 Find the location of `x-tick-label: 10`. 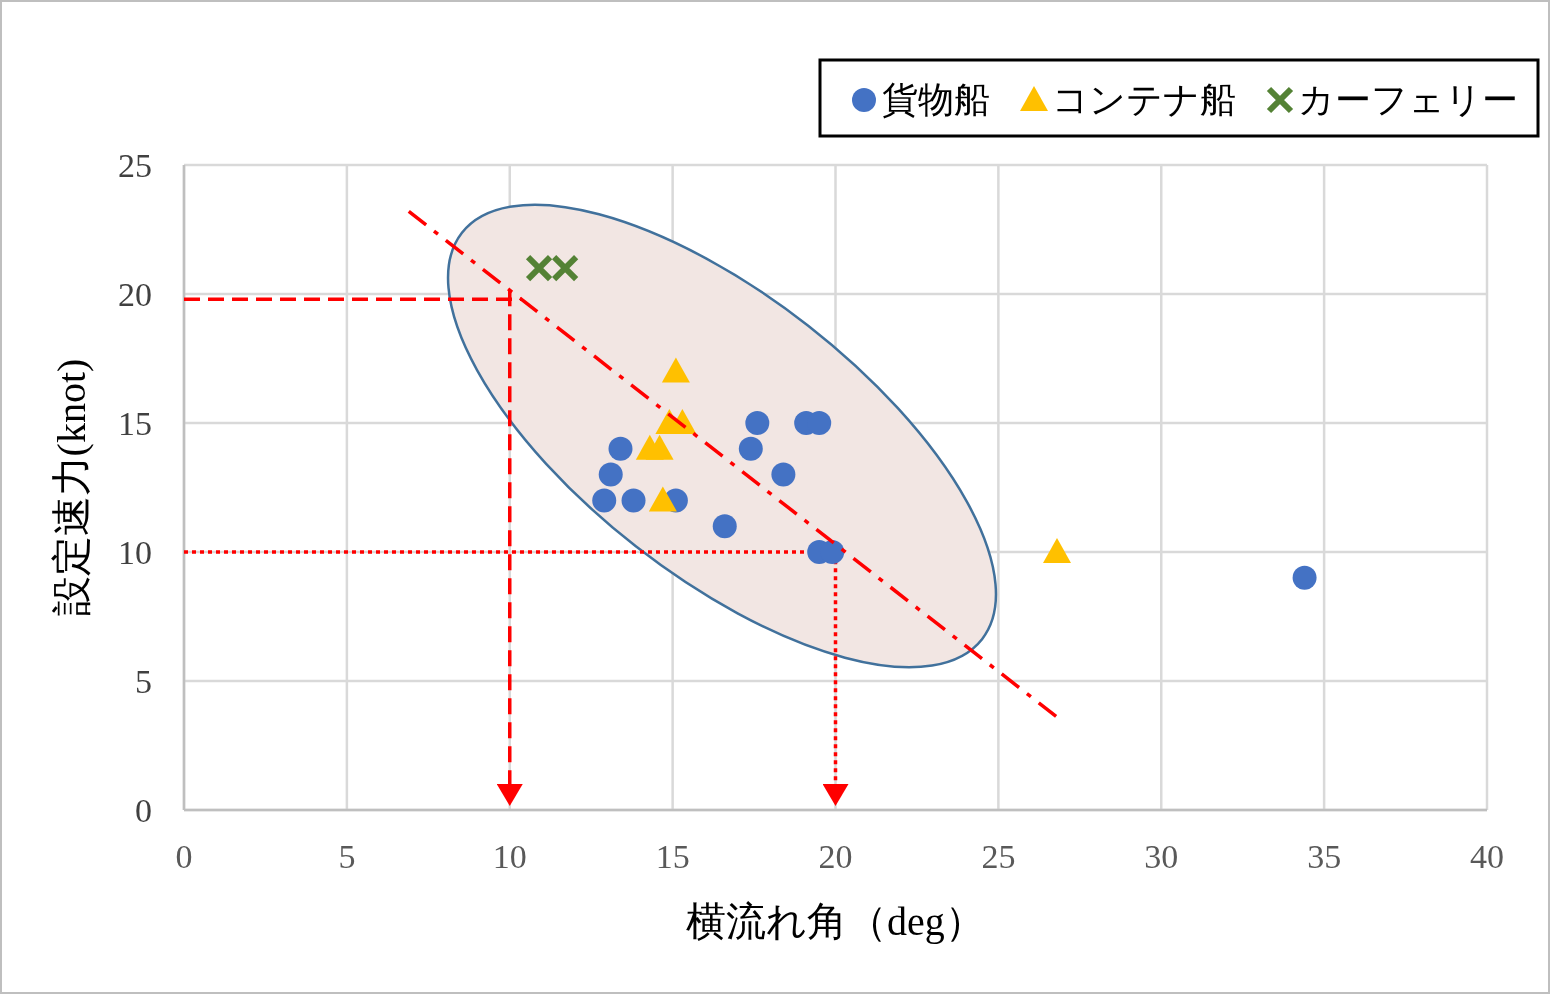

x-tick-label: 10 is located at coordinates (509, 856).